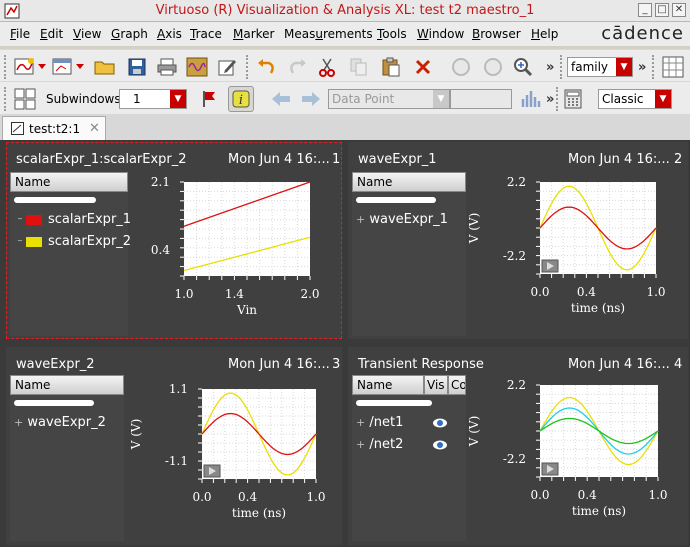 The image size is (690, 547). I want to click on data-point-select: Data Point ▼, so click(389, 99).